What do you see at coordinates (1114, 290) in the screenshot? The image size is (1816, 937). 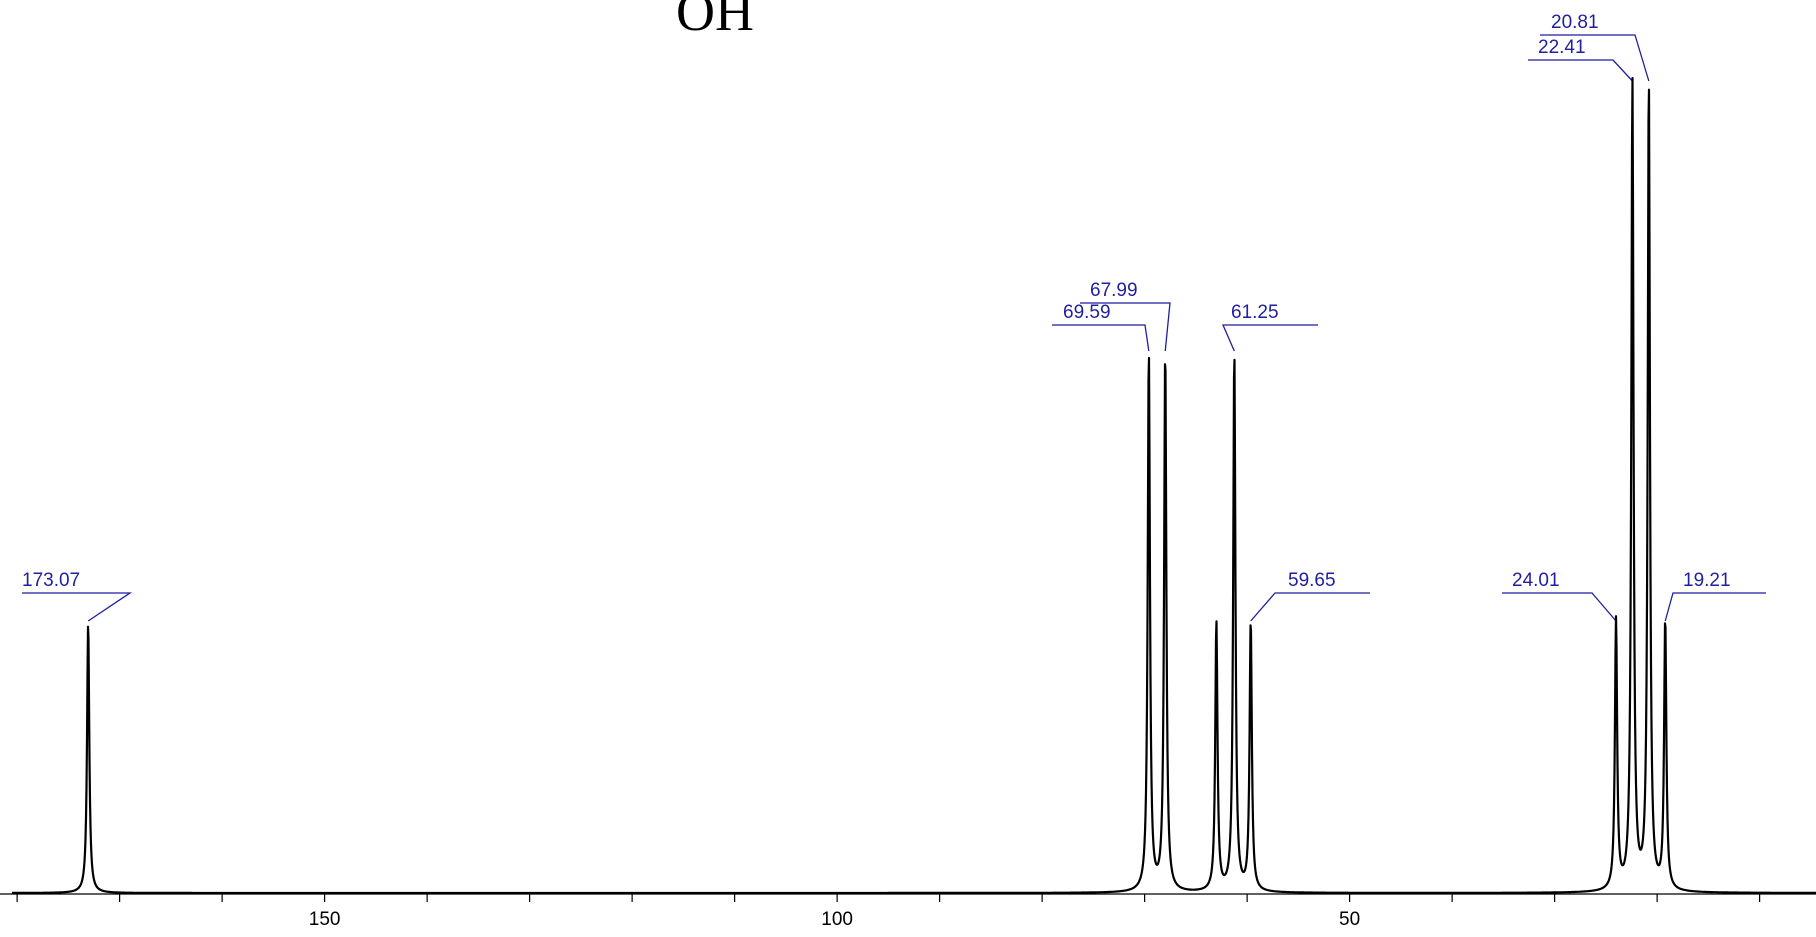 I see `peak-label: 67.99` at bounding box center [1114, 290].